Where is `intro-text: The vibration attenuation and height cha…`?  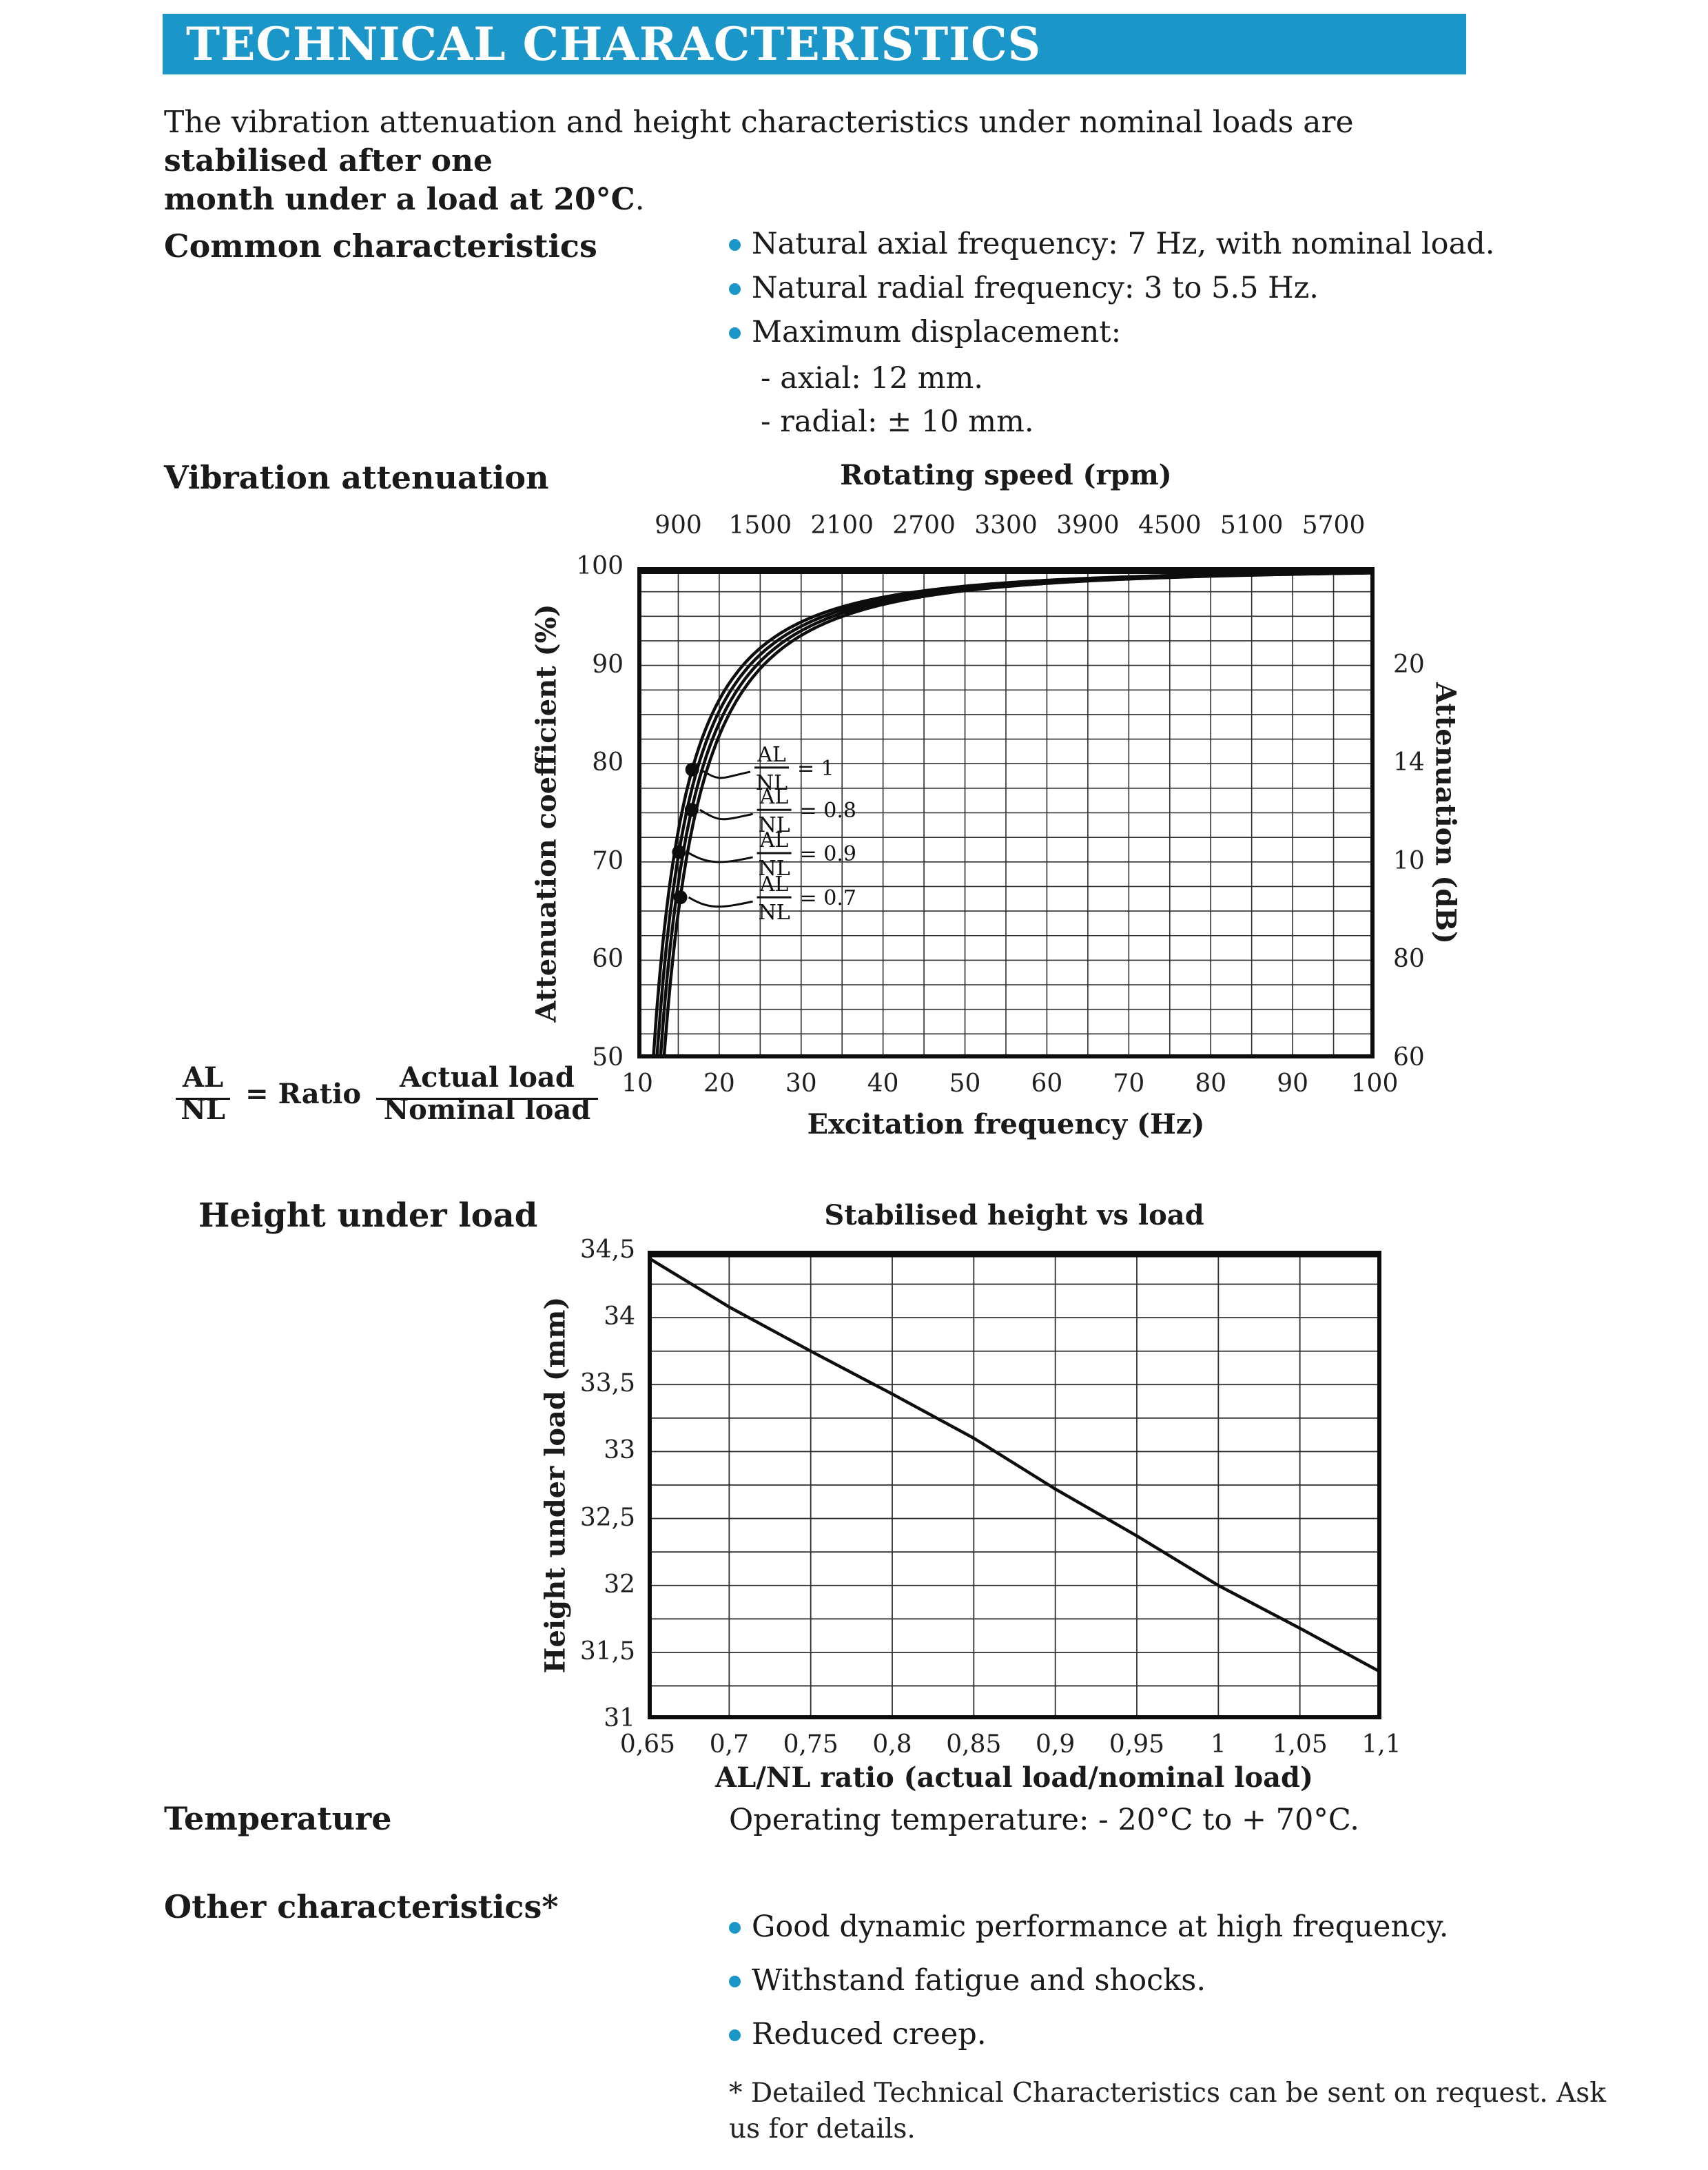
intro-text: The vibration attenuation and height cha… is located at coordinates (759, 122).